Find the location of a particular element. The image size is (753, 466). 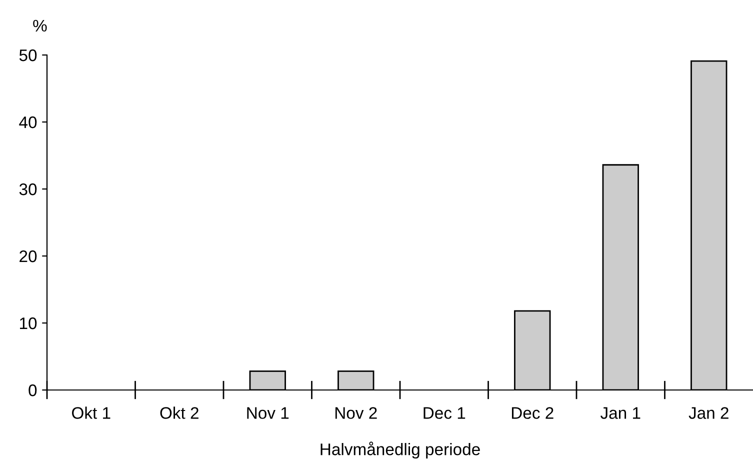

y-tick-label: 10 is located at coordinates (28, 323).